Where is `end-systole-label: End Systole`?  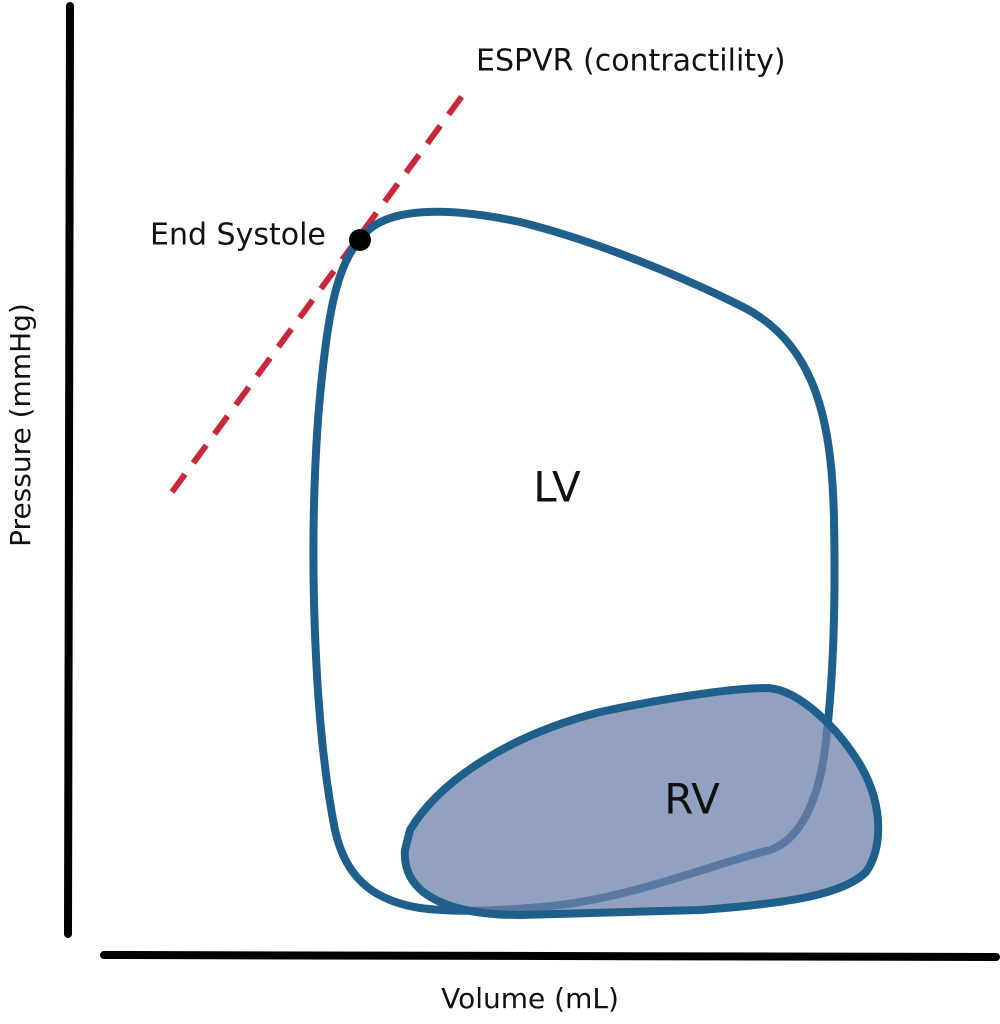
end-systole-label: End Systole is located at coordinates (238, 235).